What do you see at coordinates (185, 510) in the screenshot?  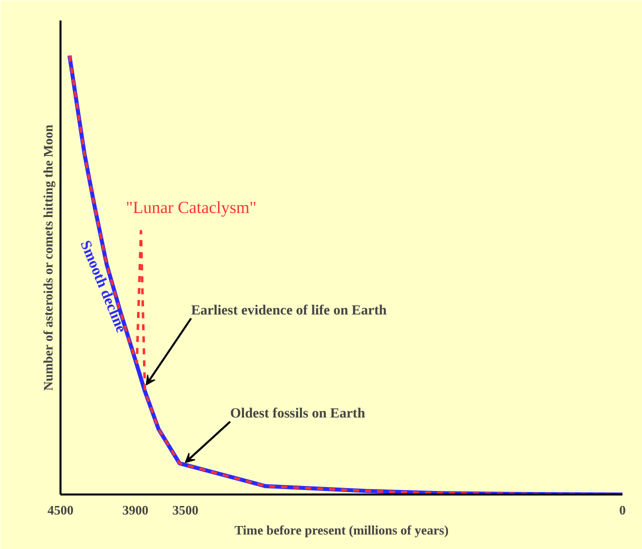 I see `x-tick-label: 3500` at bounding box center [185, 510].